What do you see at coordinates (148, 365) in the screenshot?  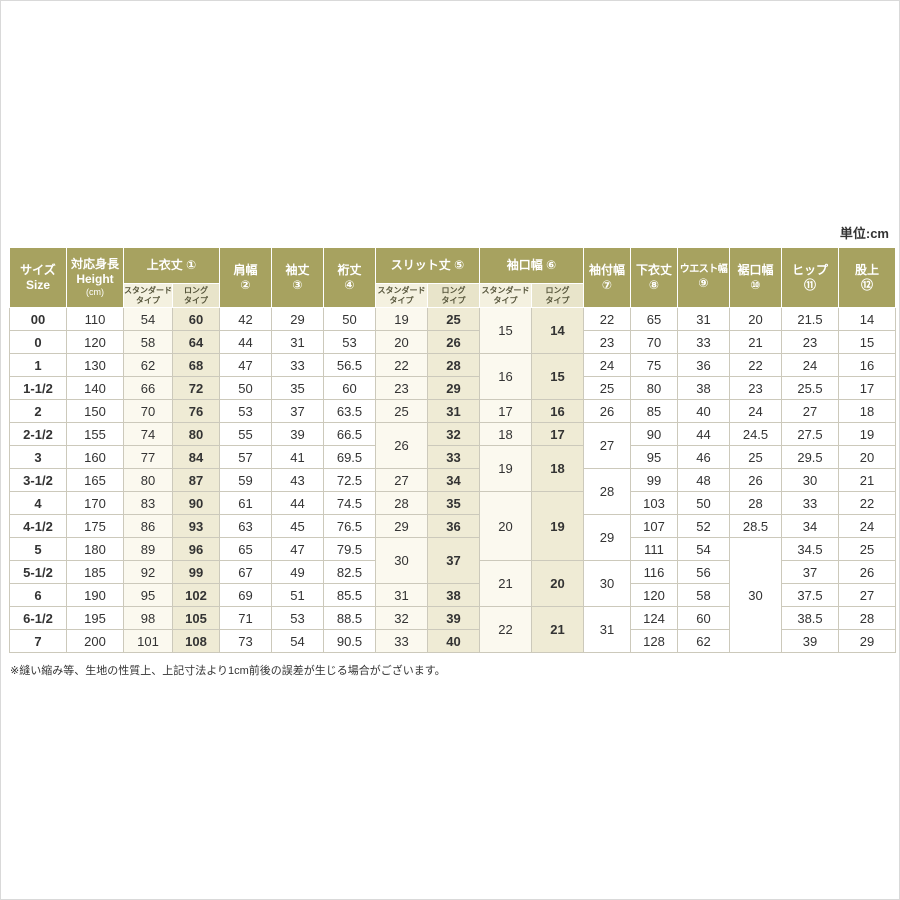 I see `cell: 62` at bounding box center [148, 365].